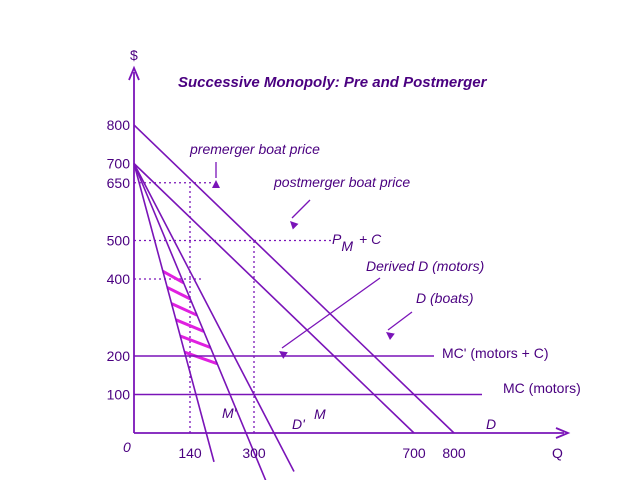  I want to click on y-tick-label-200: 200, so click(119, 356).